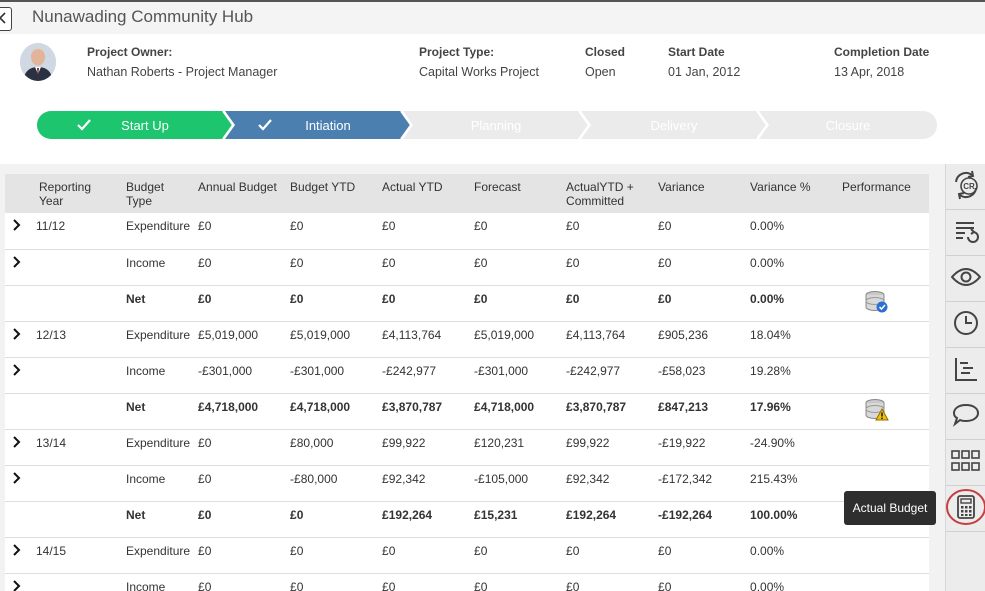  I want to click on table-row: 14/15 Expenditure £0 £0 £0 £0 £0 £0 0.00%, so click(467, 555).